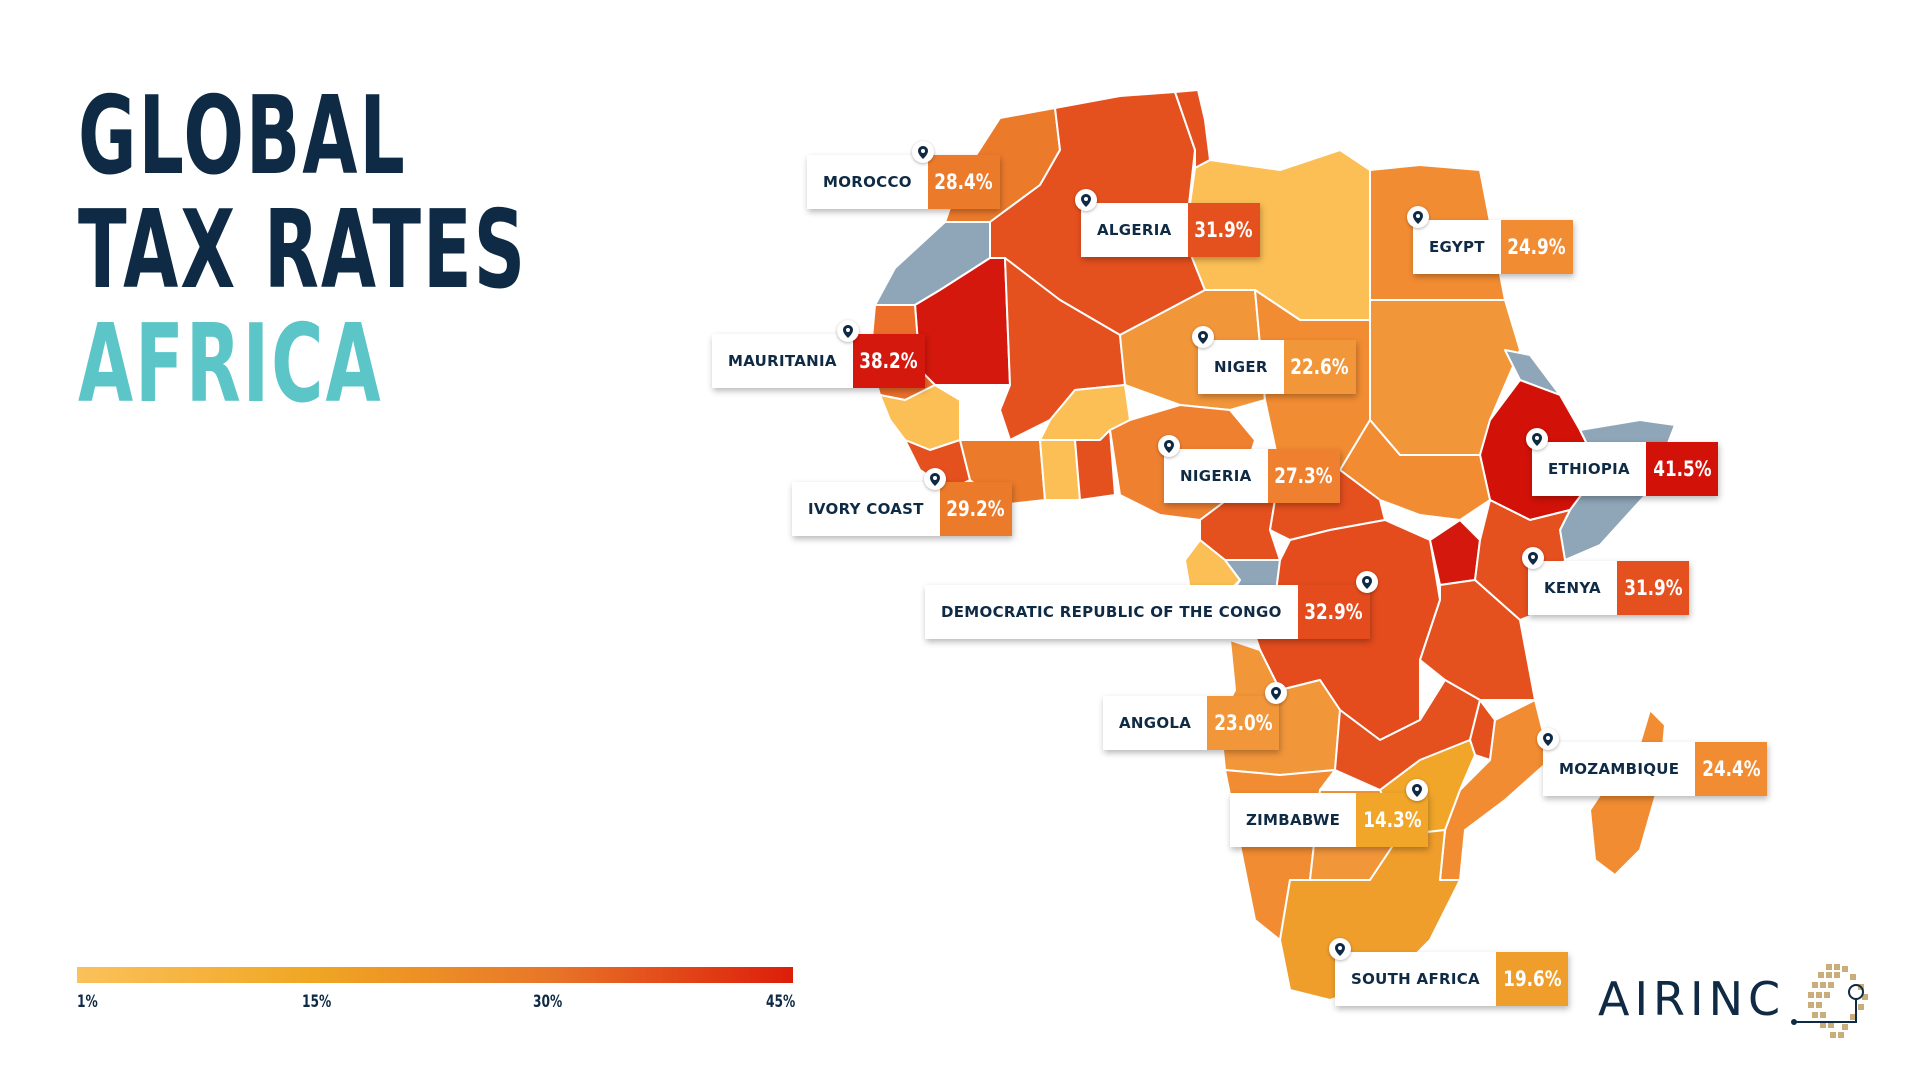 The height and width of the screenshot is (1080, 1920). I want to click on callout-zimbabwe: ZIMBABWE 14.3%, so click(1329, 813).